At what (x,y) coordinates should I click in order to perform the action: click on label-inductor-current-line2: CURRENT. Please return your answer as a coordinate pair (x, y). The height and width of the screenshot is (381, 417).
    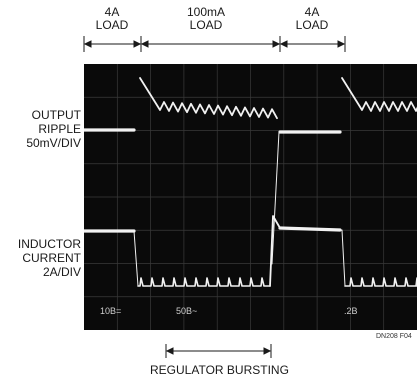
    Looking at the image, I should click on (51, 258).